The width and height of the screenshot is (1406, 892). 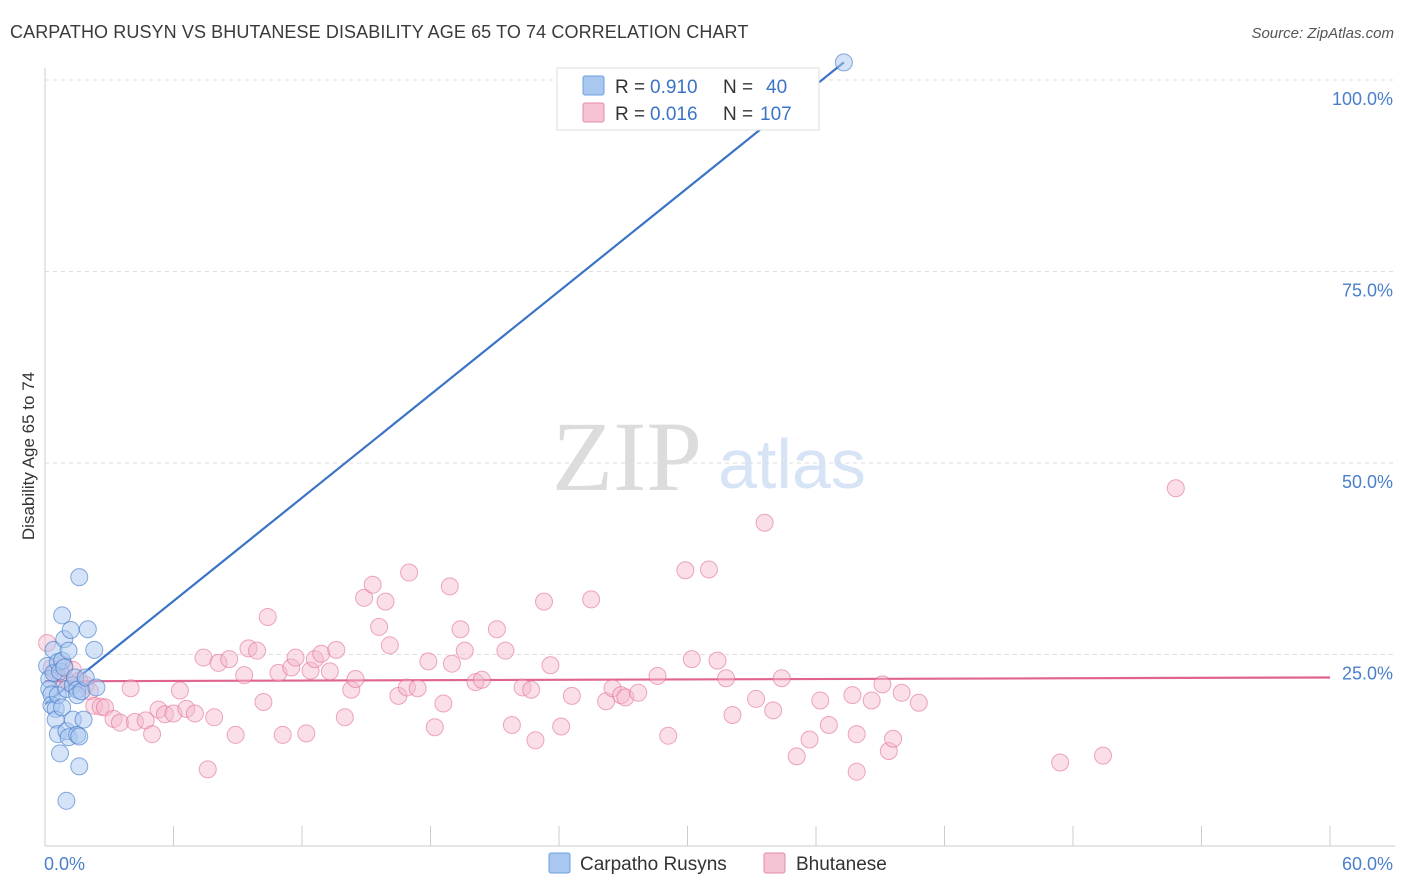 I want to click on source-label: Source: ZipAtlas.com, so click(x=1322, y=33).